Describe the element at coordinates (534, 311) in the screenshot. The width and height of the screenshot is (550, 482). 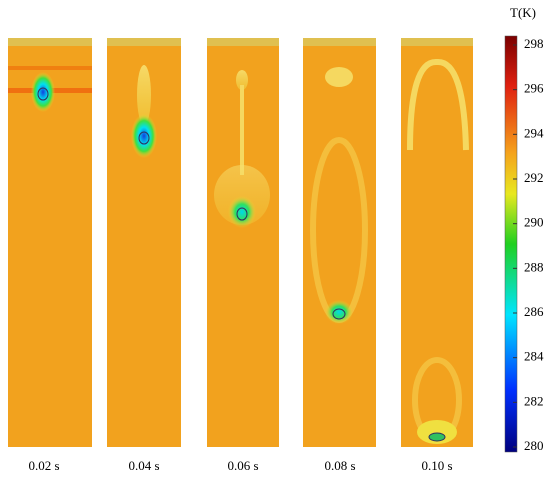
I see `tick-label: 286` at that location.